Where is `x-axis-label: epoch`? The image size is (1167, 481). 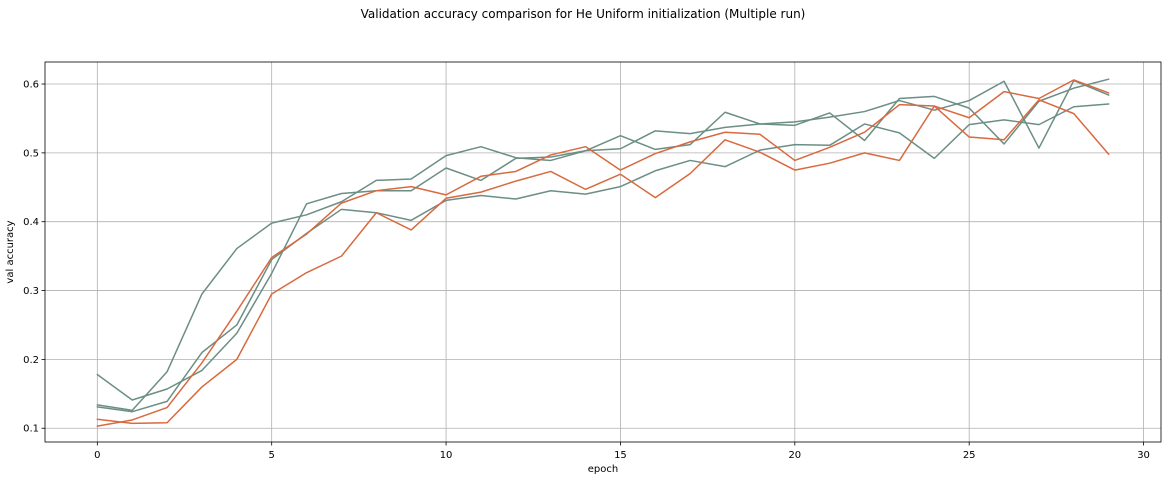 x-axis-label: epoch is located at coordinates (603, 469).